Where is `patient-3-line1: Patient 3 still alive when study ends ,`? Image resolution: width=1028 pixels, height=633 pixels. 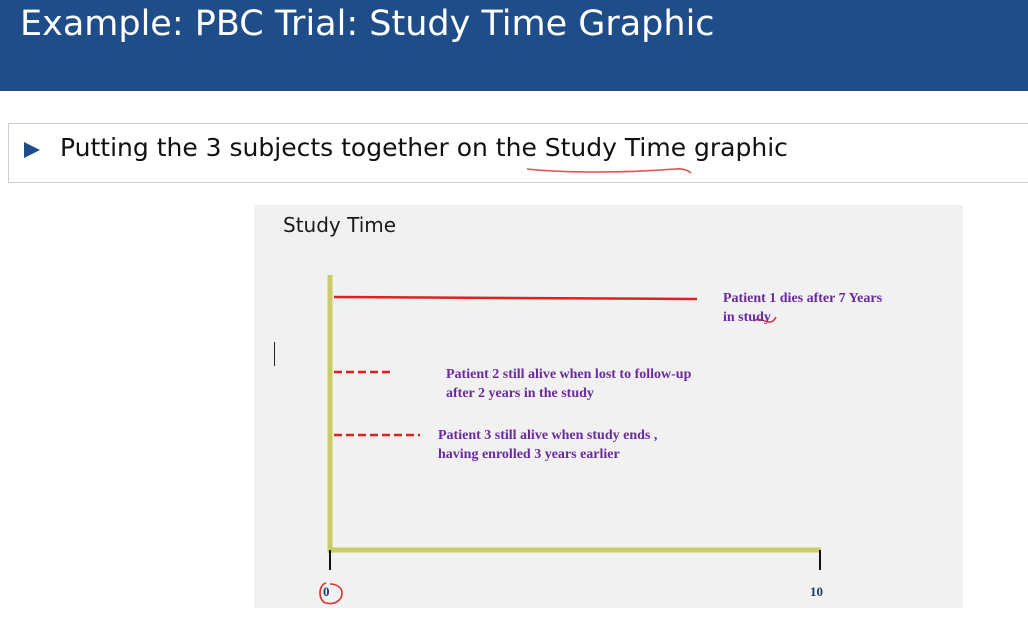
patient-3-line1: Patient 3 still alive when study ends , is located at coordinates (548, 435).